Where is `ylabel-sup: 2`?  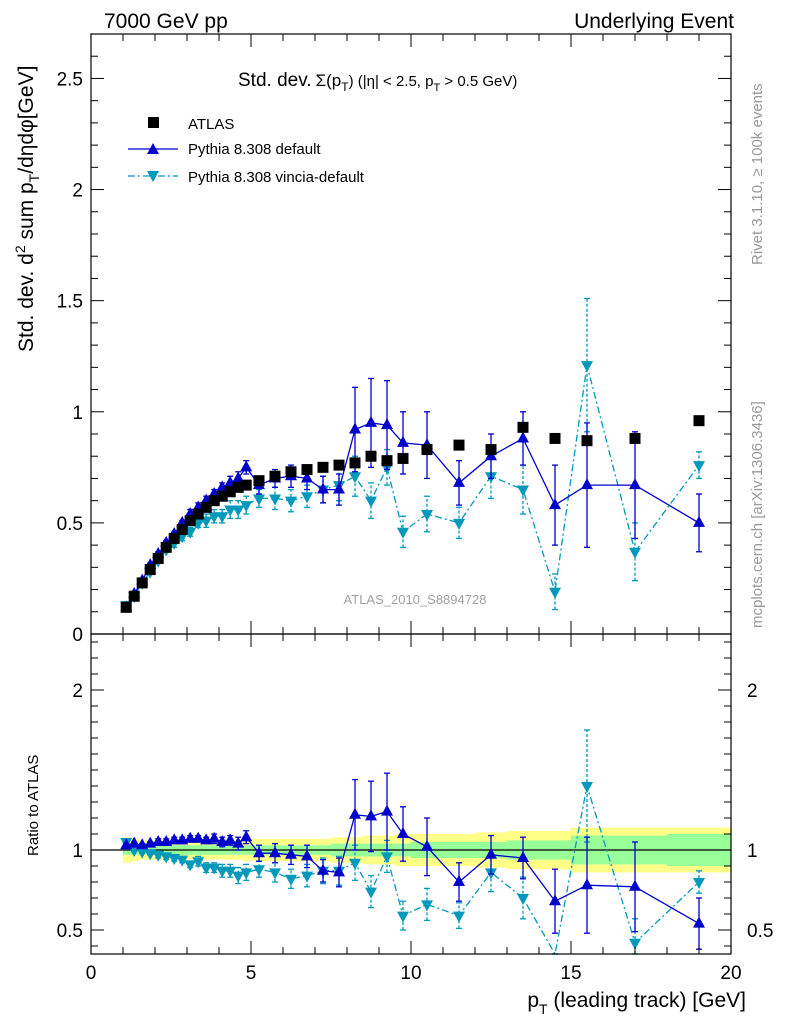 ylabel-sup: 2 is located at coordinates (20, 249).